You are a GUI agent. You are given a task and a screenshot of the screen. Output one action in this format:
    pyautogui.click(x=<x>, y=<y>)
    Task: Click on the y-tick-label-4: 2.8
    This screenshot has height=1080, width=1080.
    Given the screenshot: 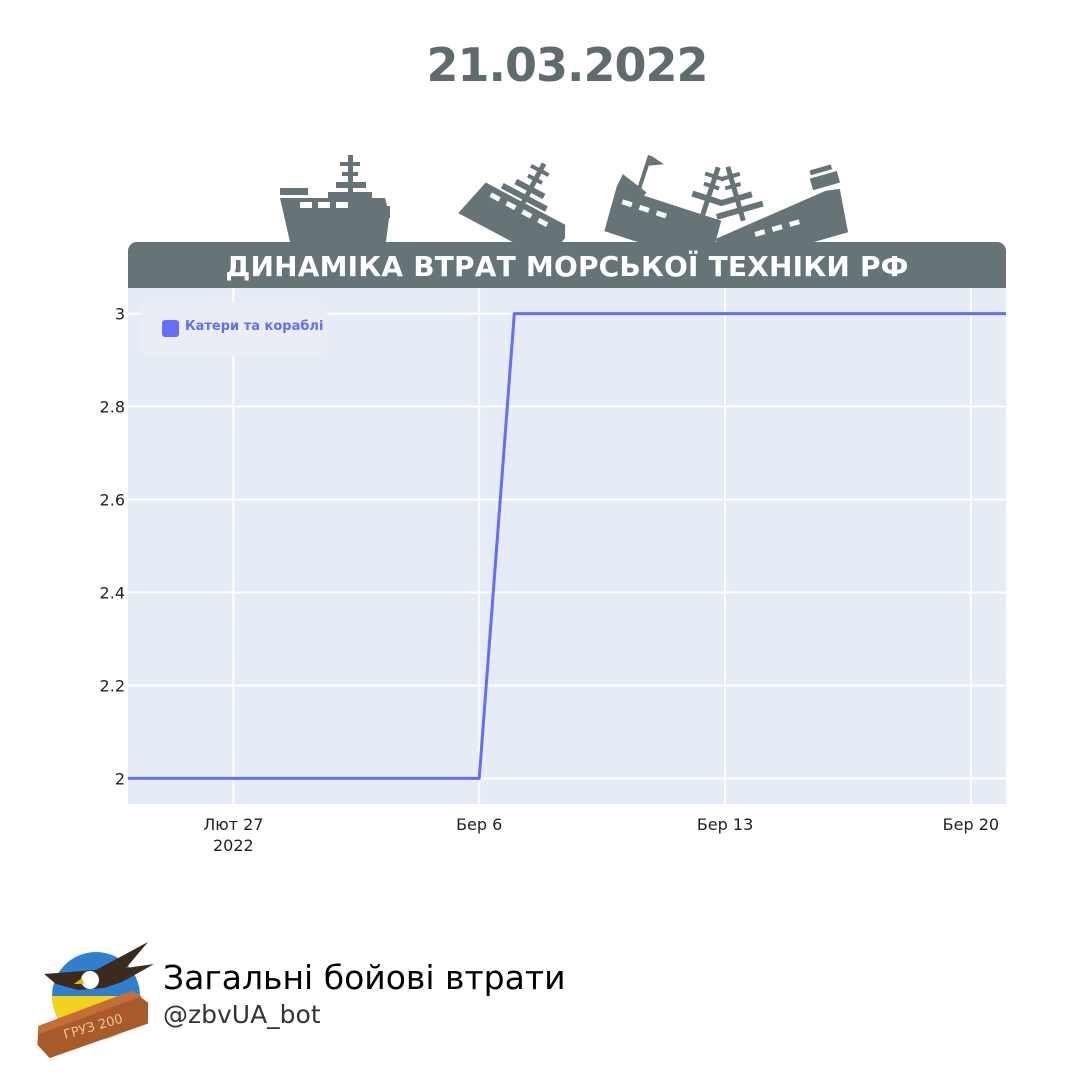 What is the action you would take?
    pyautogui.click(x=112, y=407)
    